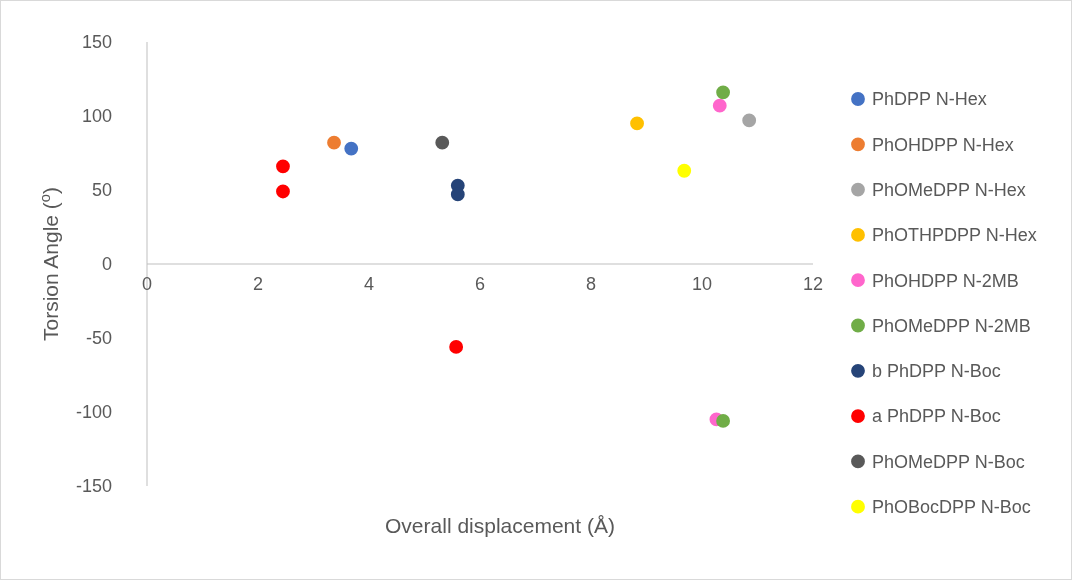 The width and height of the screenshot is (1072, 580). I want to click on legend-label: b PhDPP N-Boc, so click(936, 371).